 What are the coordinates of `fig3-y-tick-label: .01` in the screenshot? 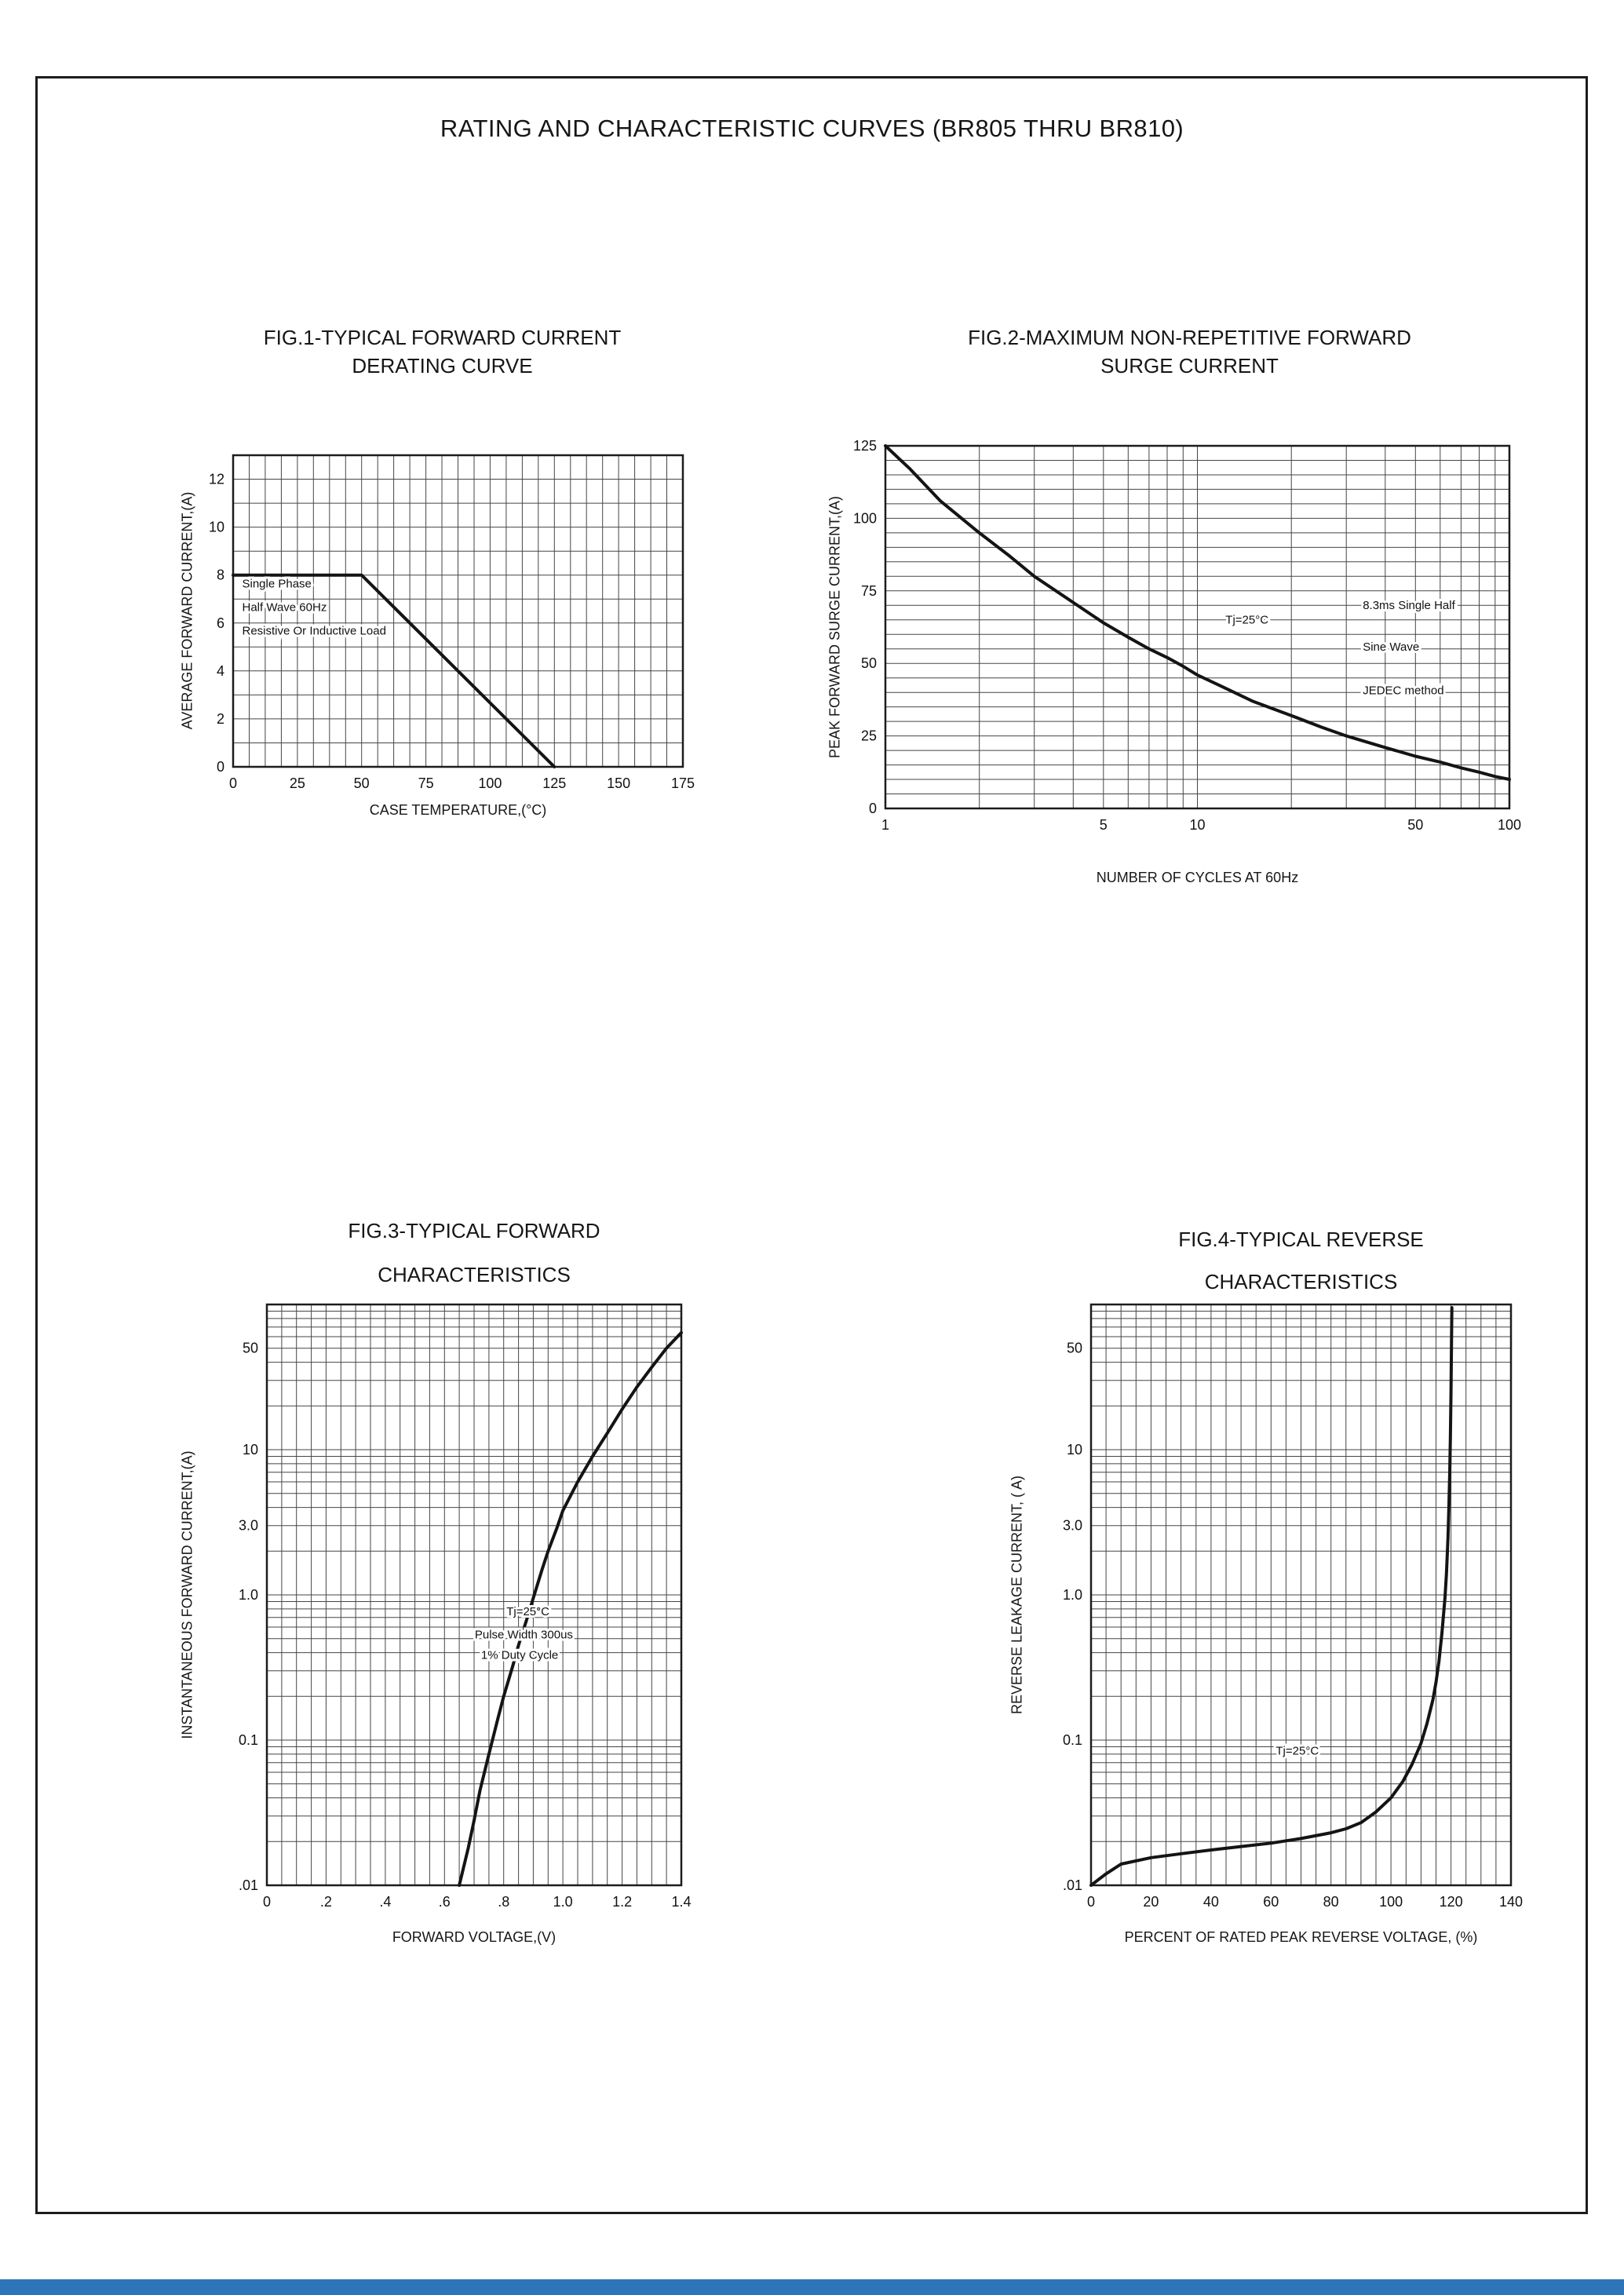 It's located at (249, 1885).